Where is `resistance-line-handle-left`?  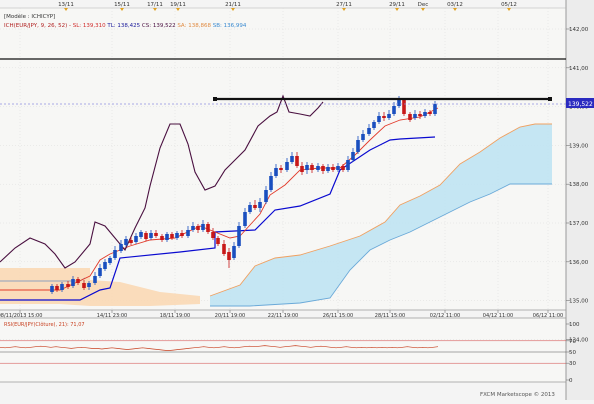 resistance-line-handle-left is located at coordinates (215, 99).